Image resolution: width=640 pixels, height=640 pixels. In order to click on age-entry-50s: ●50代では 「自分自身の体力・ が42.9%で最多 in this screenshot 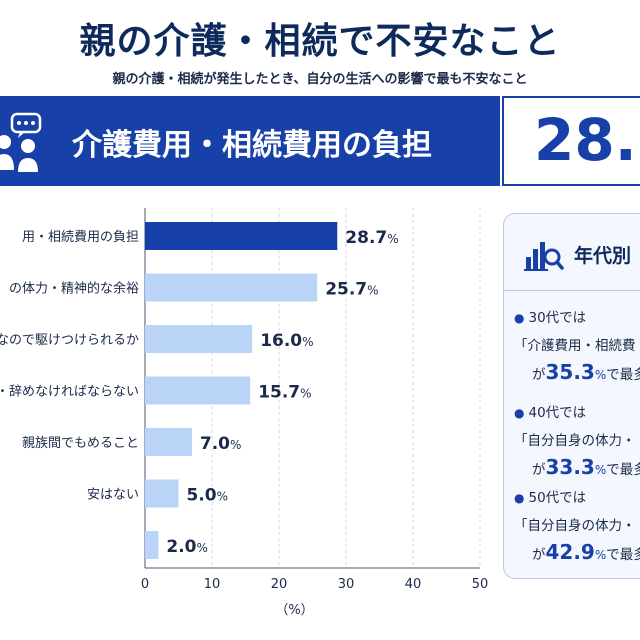, I will do `click(577, 525)`.